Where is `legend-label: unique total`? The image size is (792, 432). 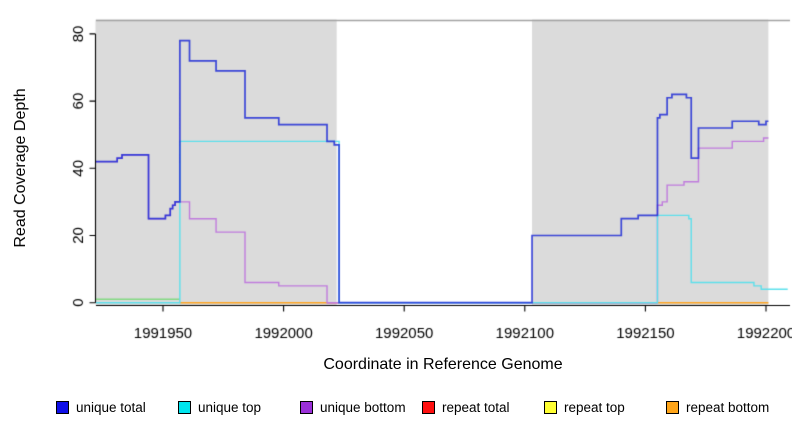
legend-label: unique total is located at coordinates (111, 407).